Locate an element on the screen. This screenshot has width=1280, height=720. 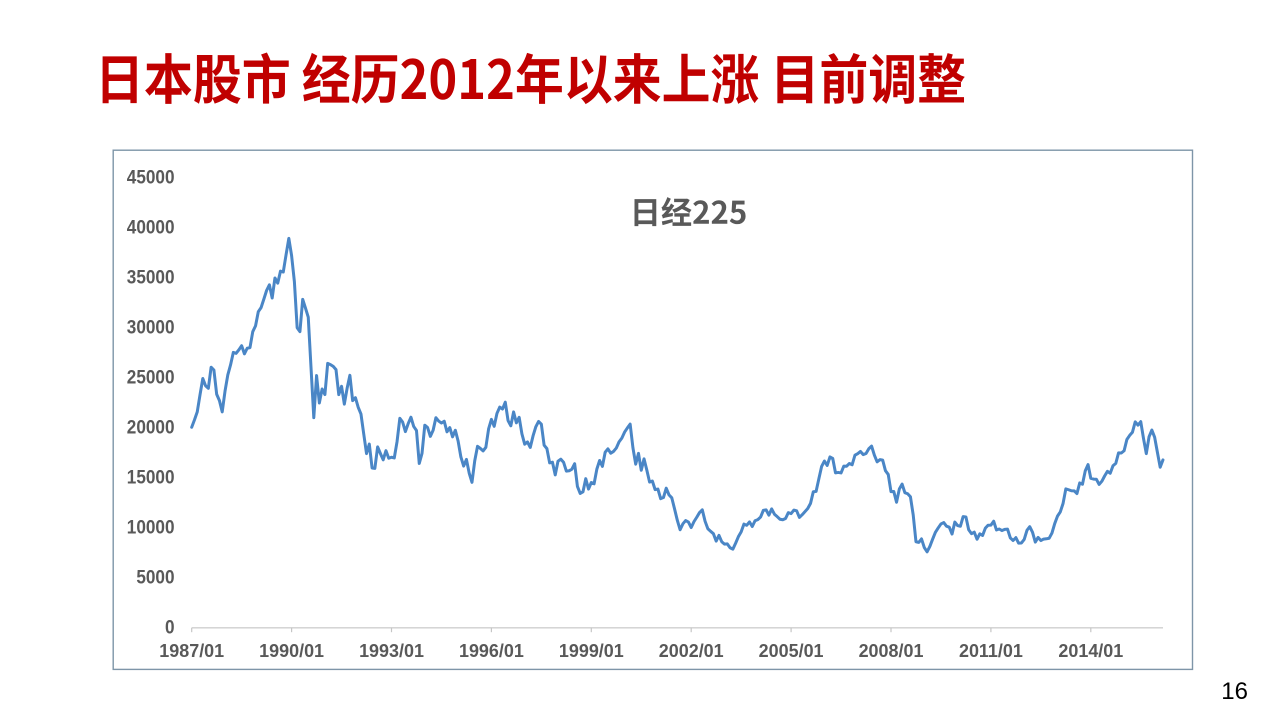
svg-text: 2011/01 is located at coordinates (991, 651).